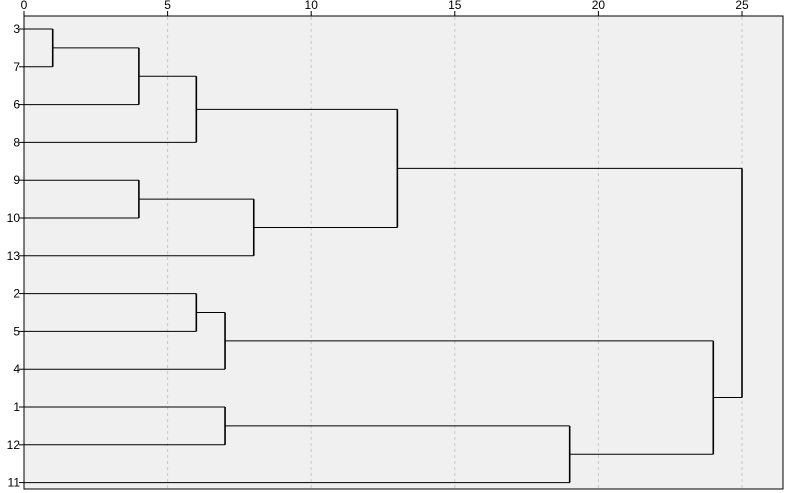  I want to click on leaf-label-9: 9, so click(16, 180).